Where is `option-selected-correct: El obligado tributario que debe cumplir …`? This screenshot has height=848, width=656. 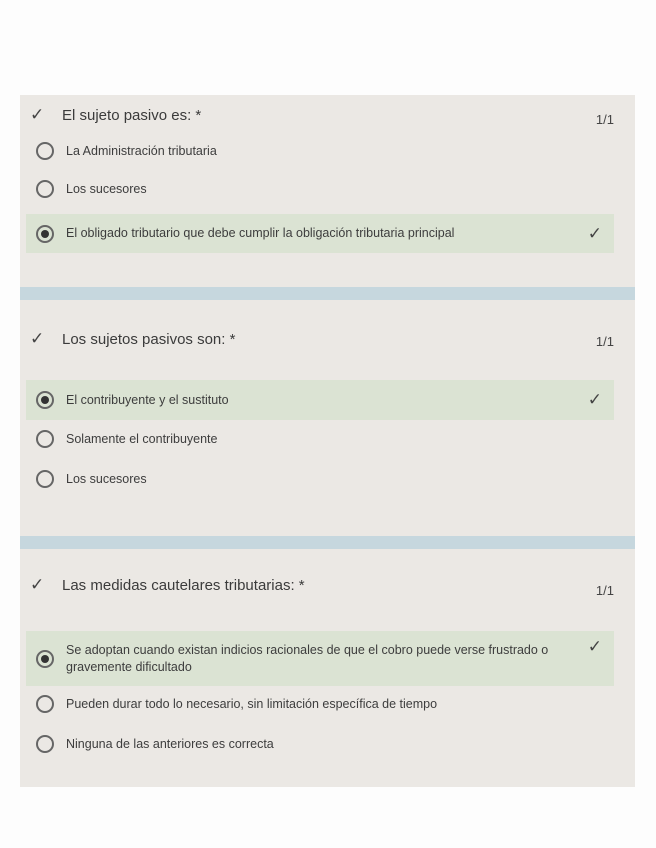 option-selected-correct: El obligado tributario que debe cumplir … is located at coordinates (320, 233).